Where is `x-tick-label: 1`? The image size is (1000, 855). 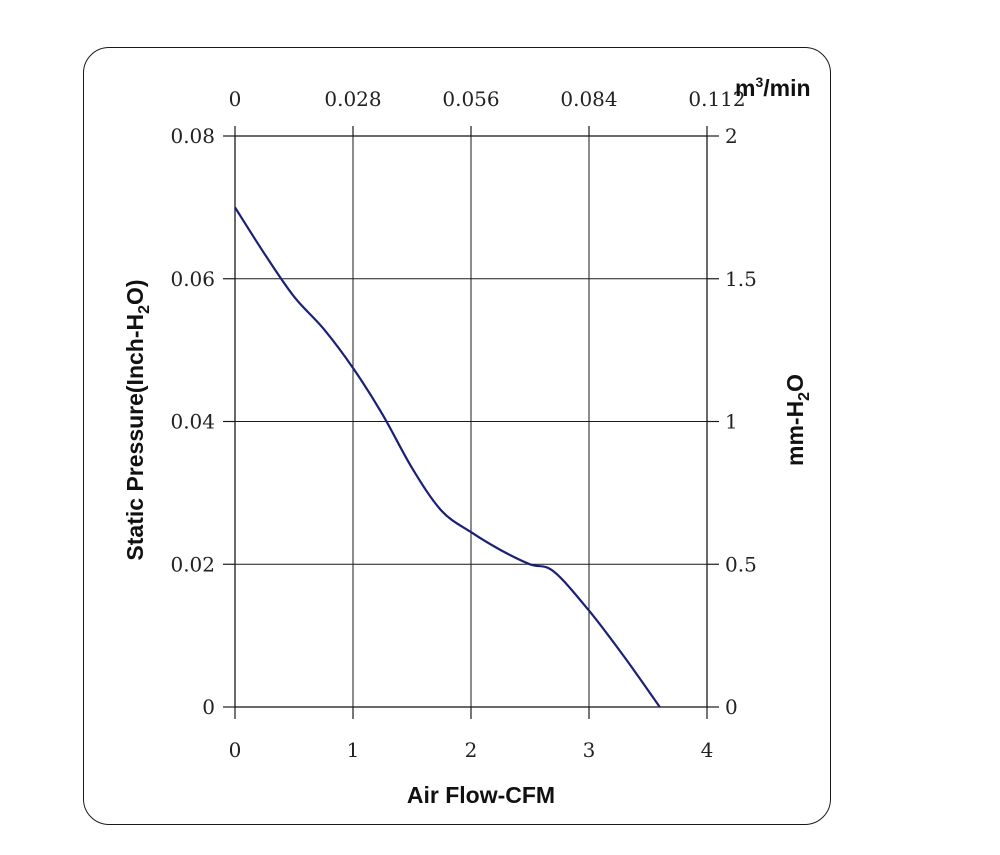
x-tick-label: 1 is located at coordinates (353, 750).